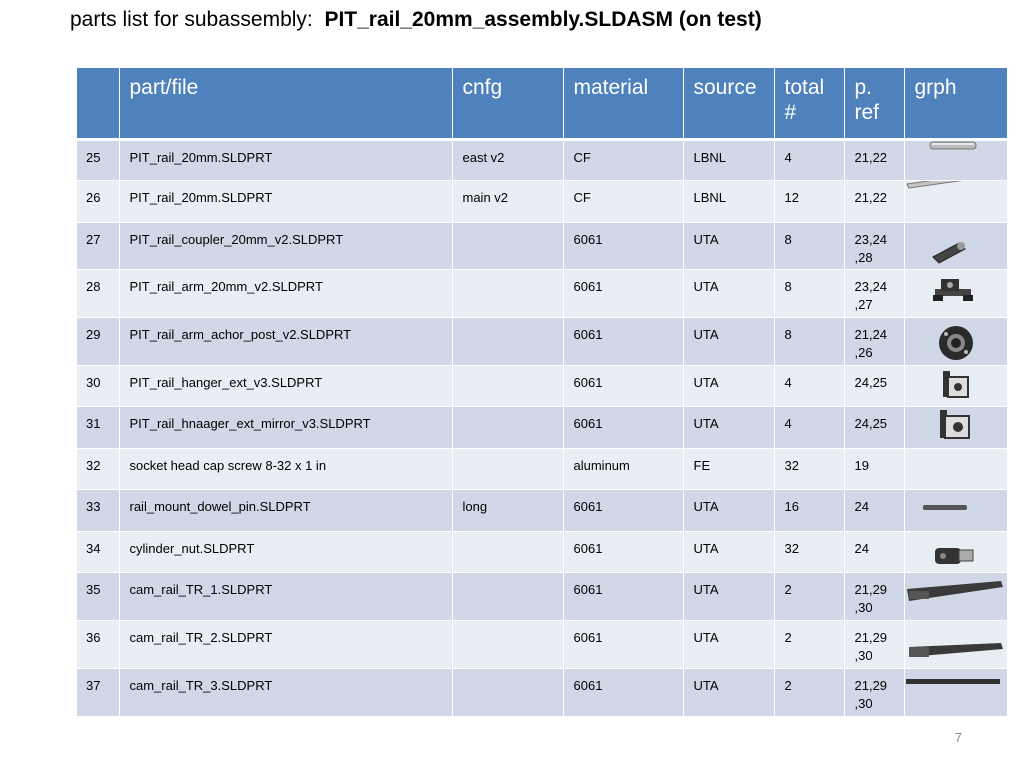  Describe the element at coordinates (98, 552) in the screenshot. I see `row-number: 34` at that location.